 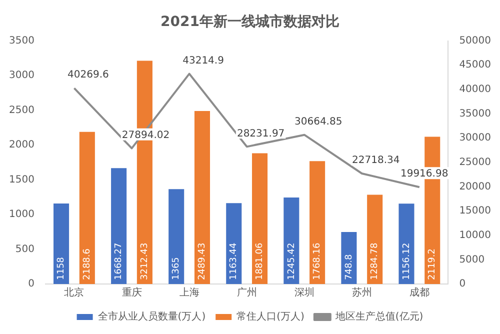 What do you see at coordinates (61, 268) in the screenshot?
I see `data-label: 1158` at bounding box center [61, 268].